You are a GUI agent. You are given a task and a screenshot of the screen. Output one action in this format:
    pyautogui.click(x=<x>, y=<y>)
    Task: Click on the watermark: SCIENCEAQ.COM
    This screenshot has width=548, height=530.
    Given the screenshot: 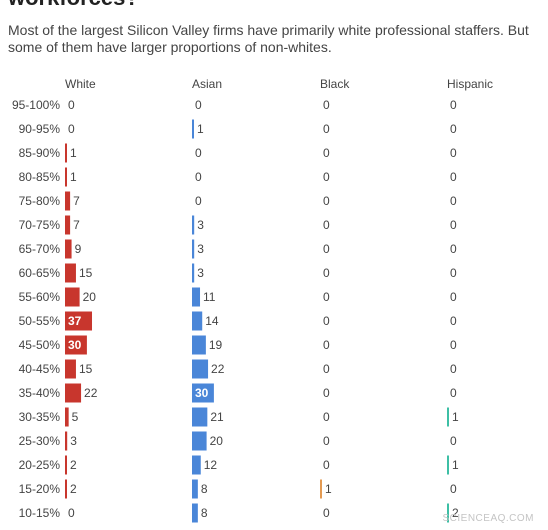 What is the action you would take?
    pyautogui.click(x=488, y=518)
    